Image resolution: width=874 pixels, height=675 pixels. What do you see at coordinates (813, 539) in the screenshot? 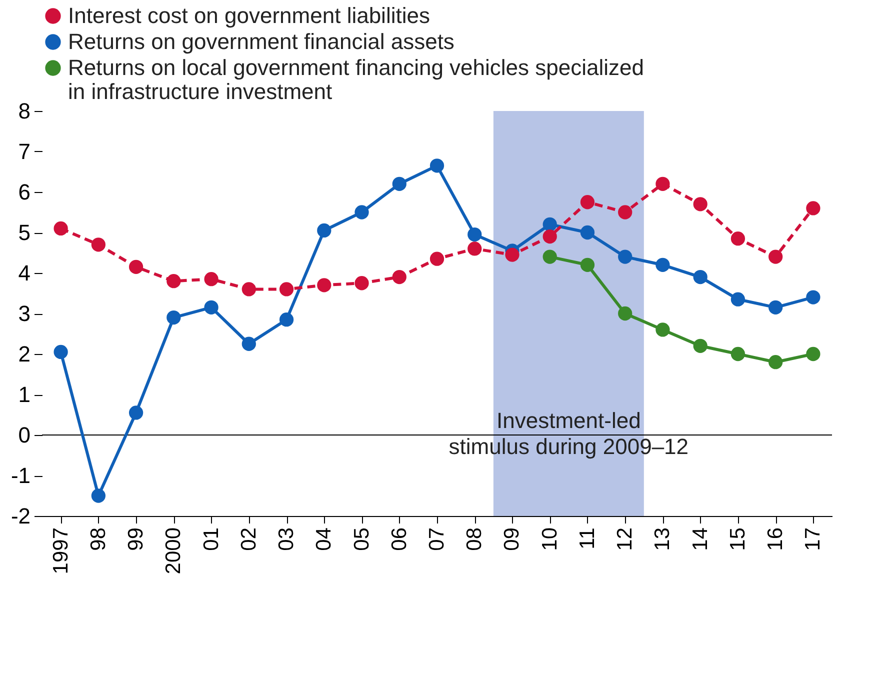
I see `x-tick-label: 17` at bounding box center [813, 539].